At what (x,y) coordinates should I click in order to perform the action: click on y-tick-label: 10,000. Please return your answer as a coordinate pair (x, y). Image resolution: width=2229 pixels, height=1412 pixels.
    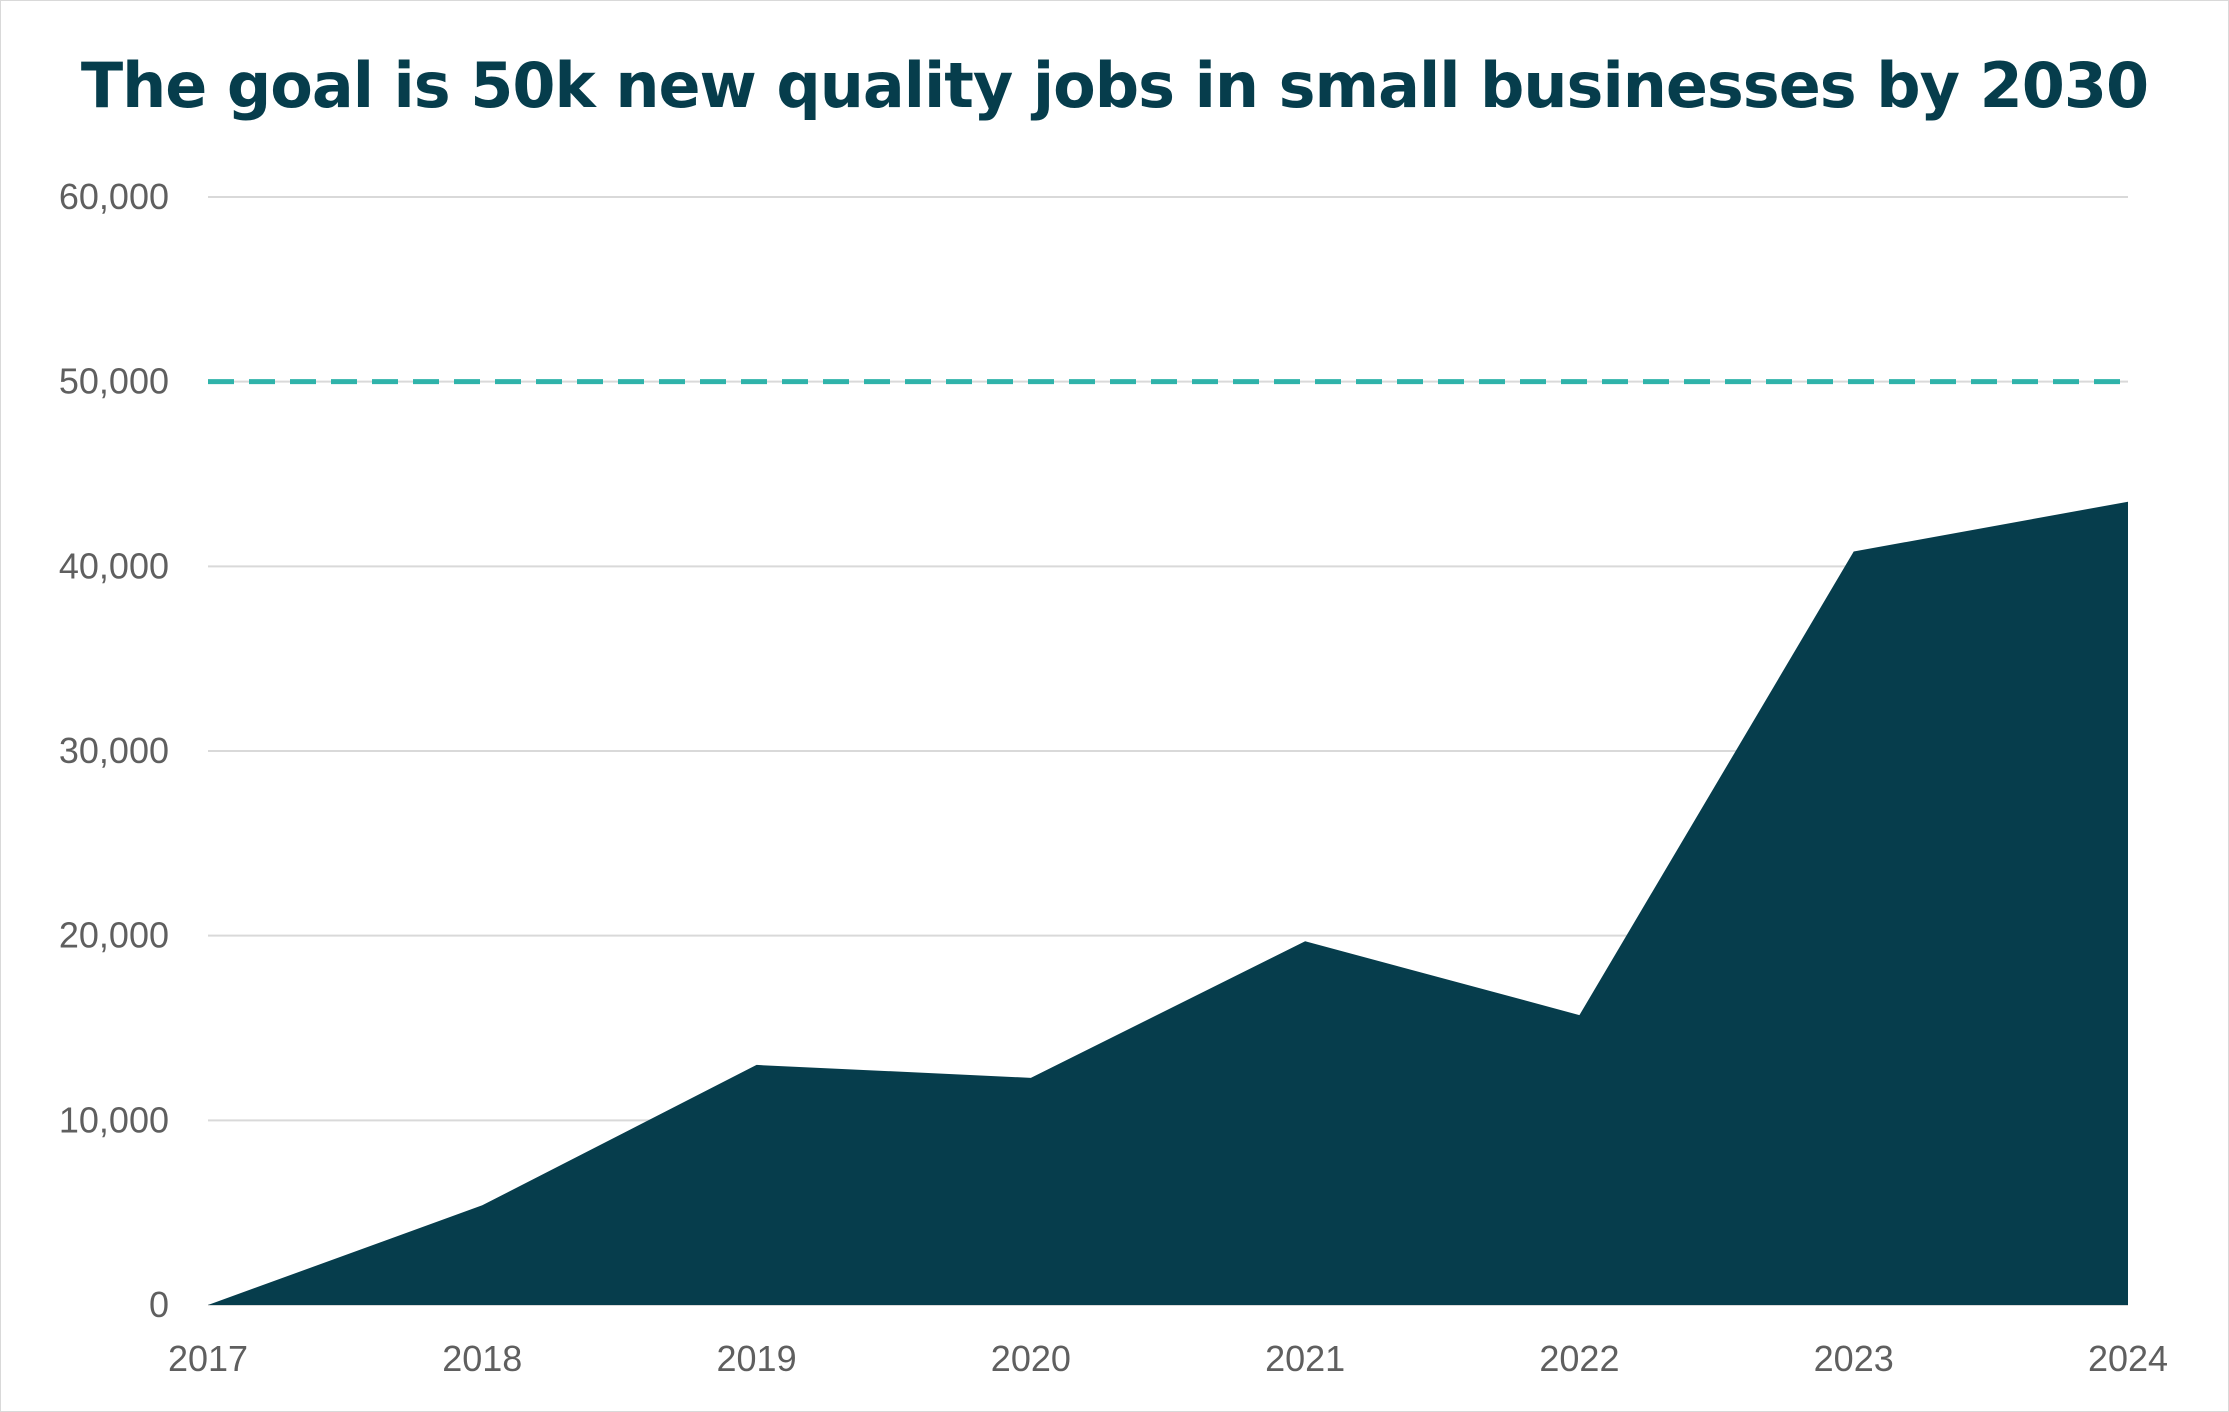
    Looking at the image, I should click on (114, 1119).